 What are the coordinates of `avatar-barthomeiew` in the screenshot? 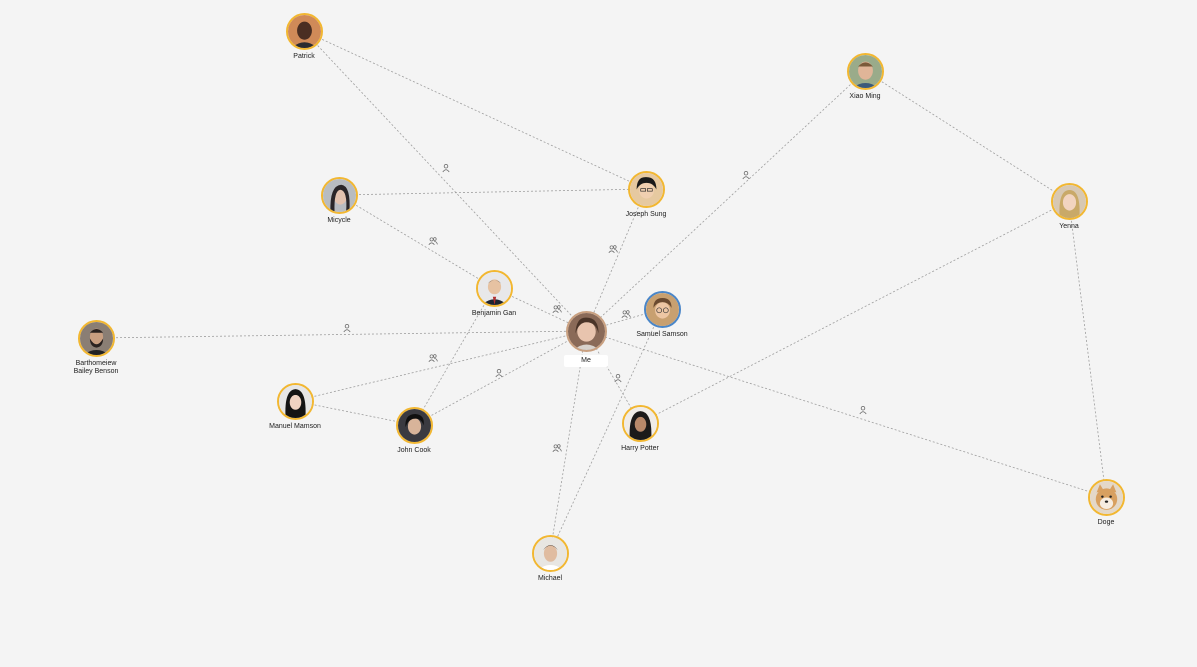 It's located at (96, 338).